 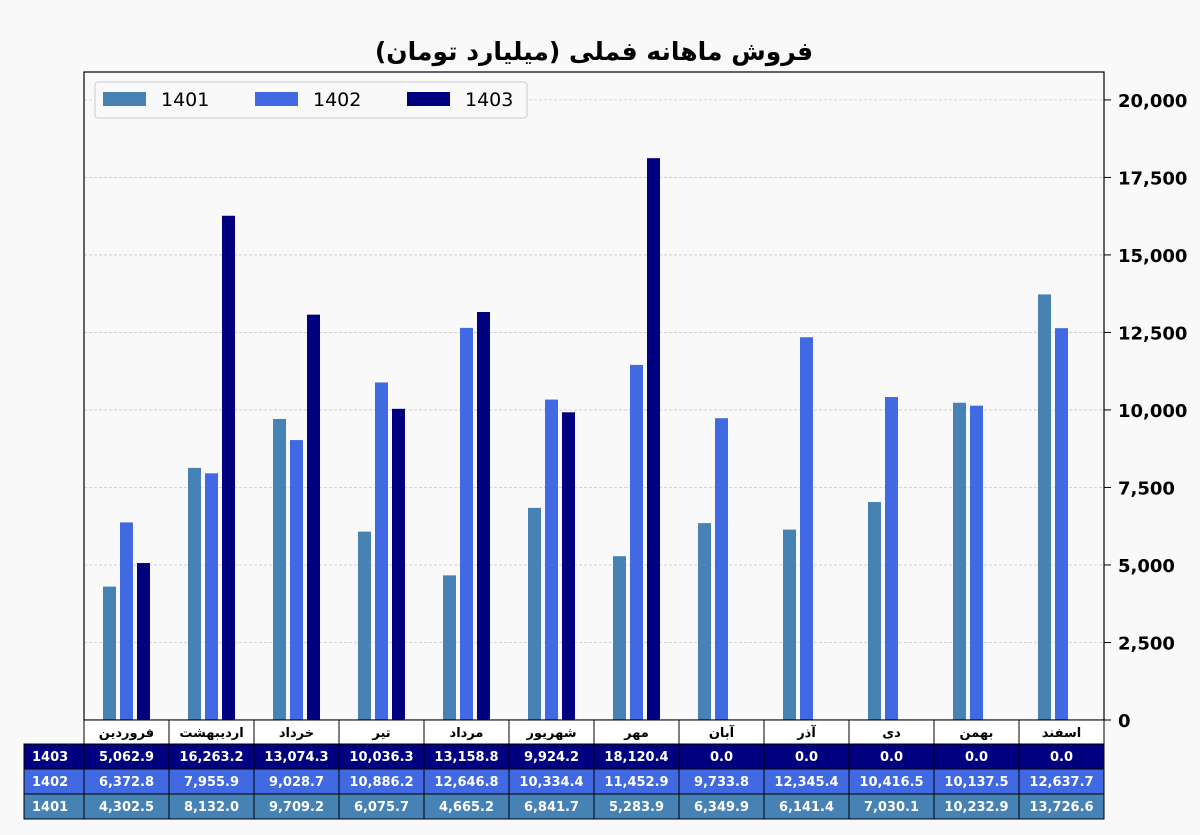 What do you see at coordinates (380, 733) in the screenshot?
I see `table-header-label: تیر` at bounding box center [380, 733].